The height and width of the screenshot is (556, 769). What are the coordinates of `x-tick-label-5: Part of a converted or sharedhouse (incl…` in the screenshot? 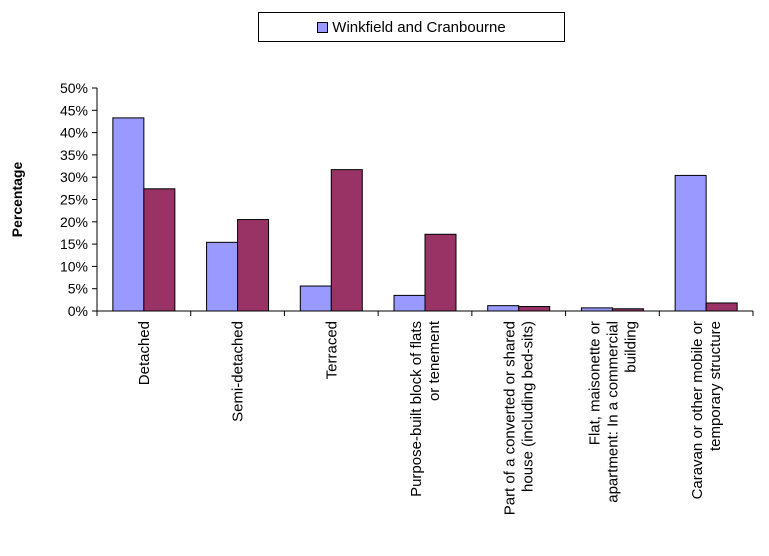 It's located at (519, 418).